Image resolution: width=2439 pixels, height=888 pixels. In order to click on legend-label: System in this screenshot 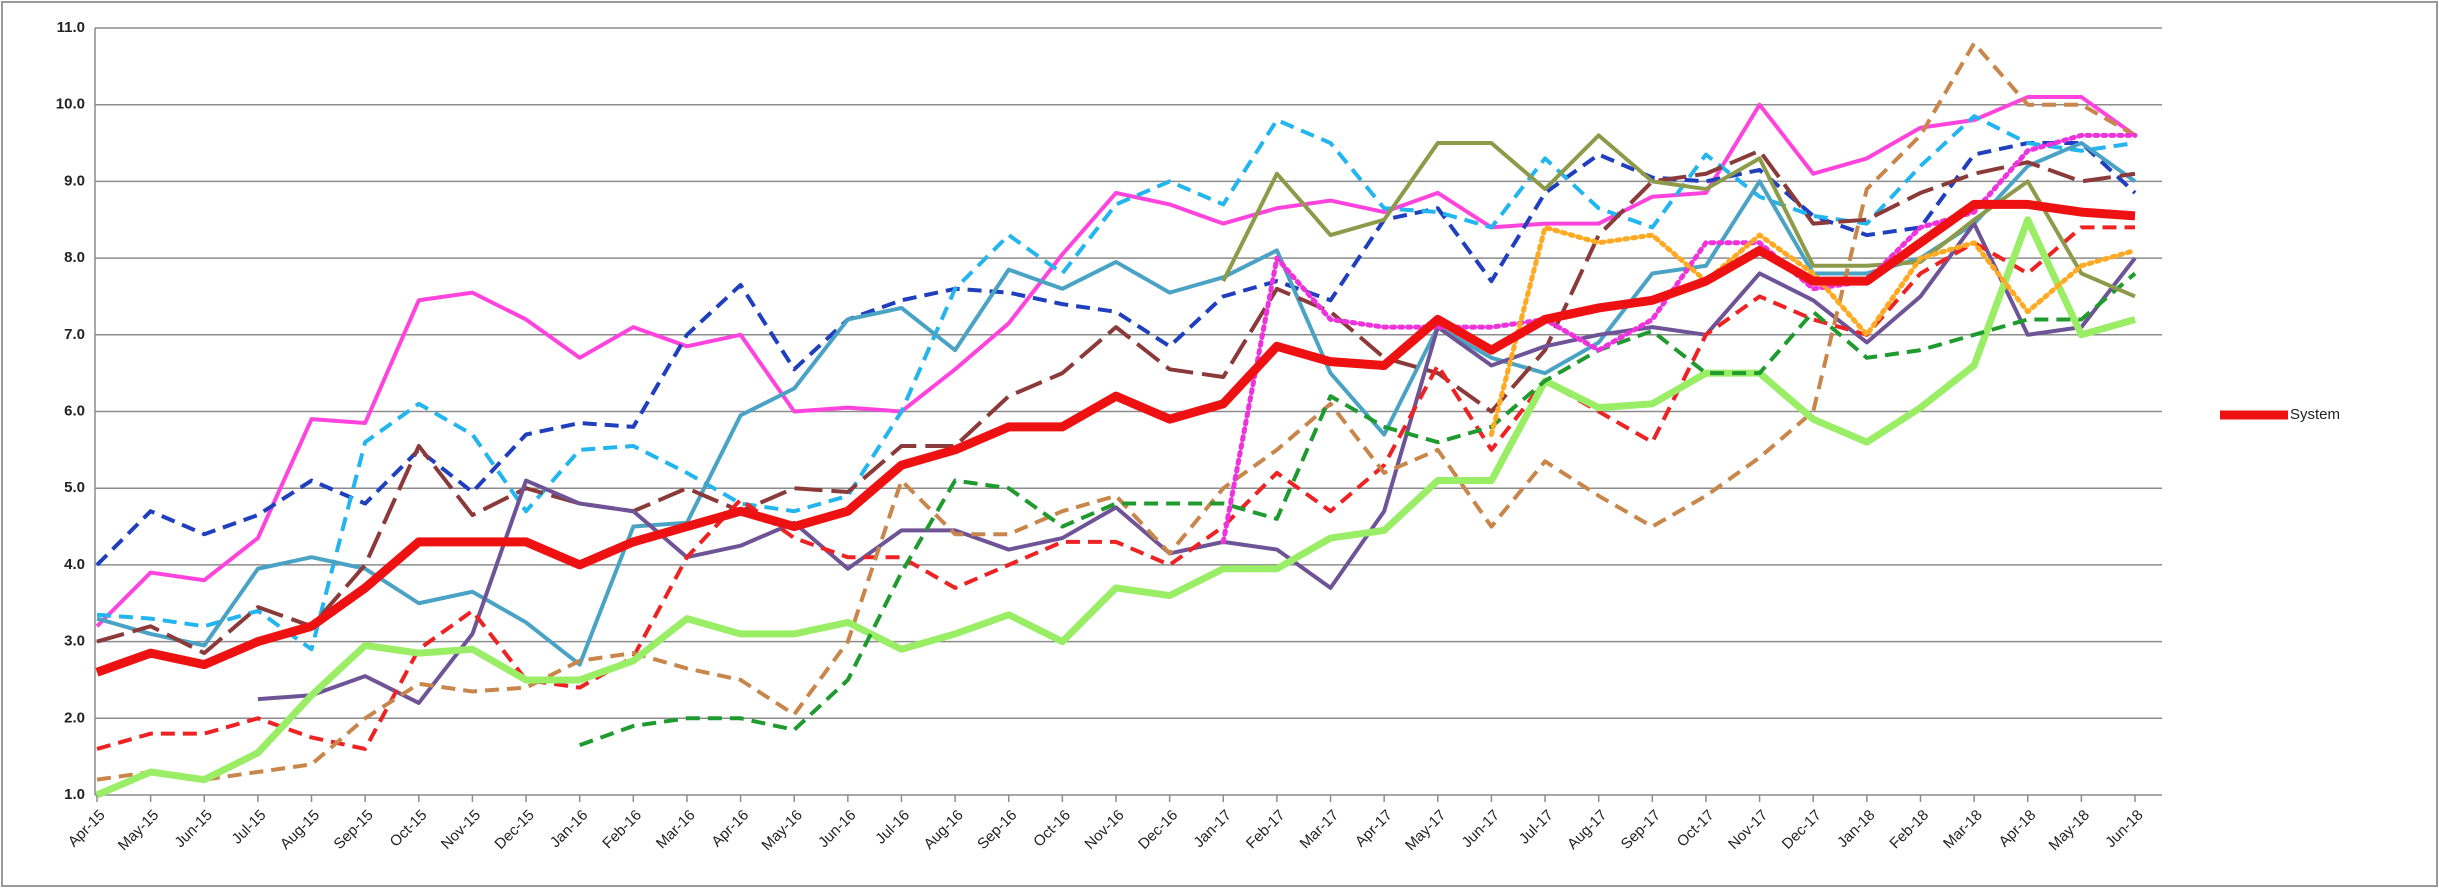, I will do `click(2315, 414)`.